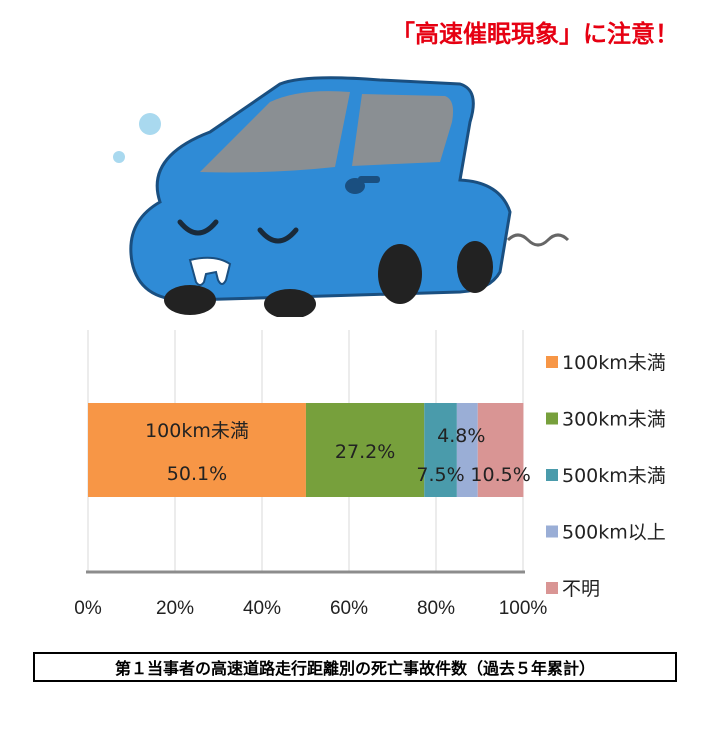  I want to click on exhaust-squiggle-icon, so click(538, 240).